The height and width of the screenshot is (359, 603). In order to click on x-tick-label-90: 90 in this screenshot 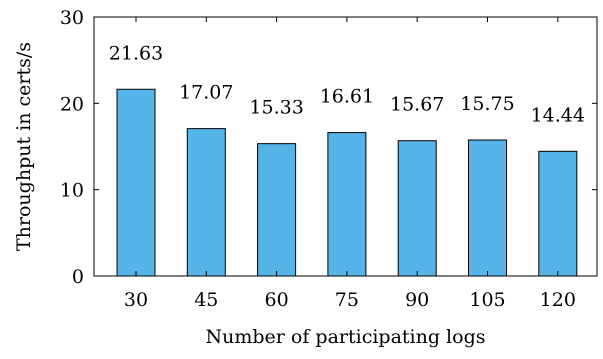, I will do `click(417, 300)`.